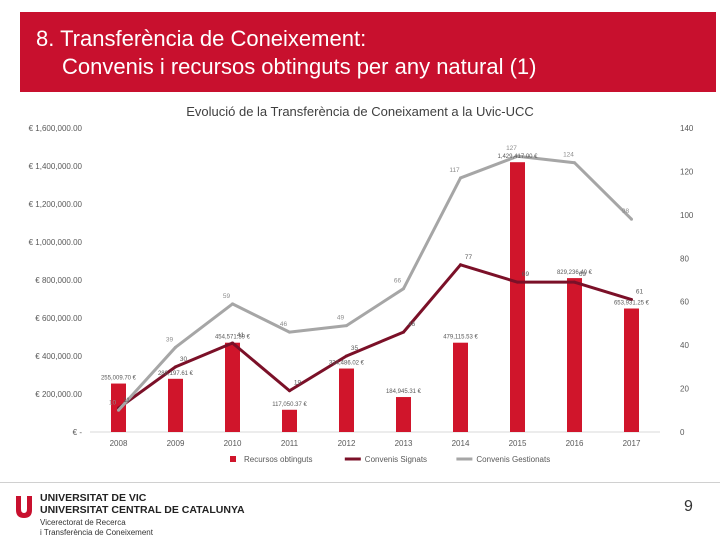 This screenshot has height=540, width=720. I want to click on department-name-line1: Vicerectorat de Recerca, so click(83, 522).